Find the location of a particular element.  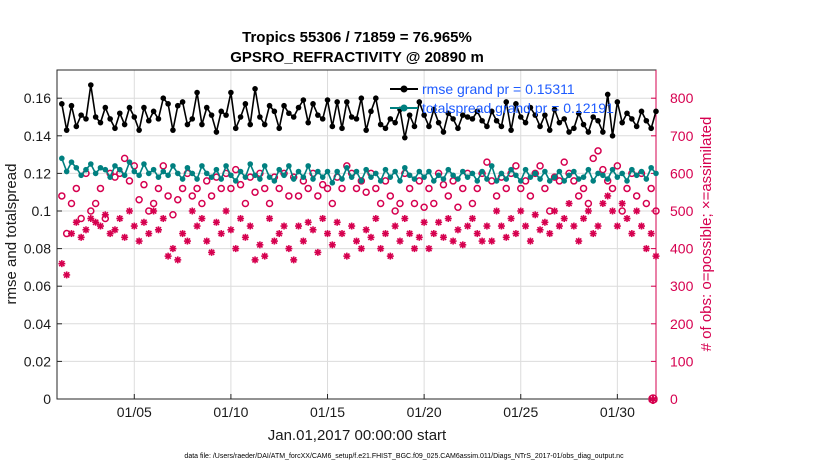

legend-spread-label: totalspread grand pr = 0.12191 is located at coordinates (518, 108).